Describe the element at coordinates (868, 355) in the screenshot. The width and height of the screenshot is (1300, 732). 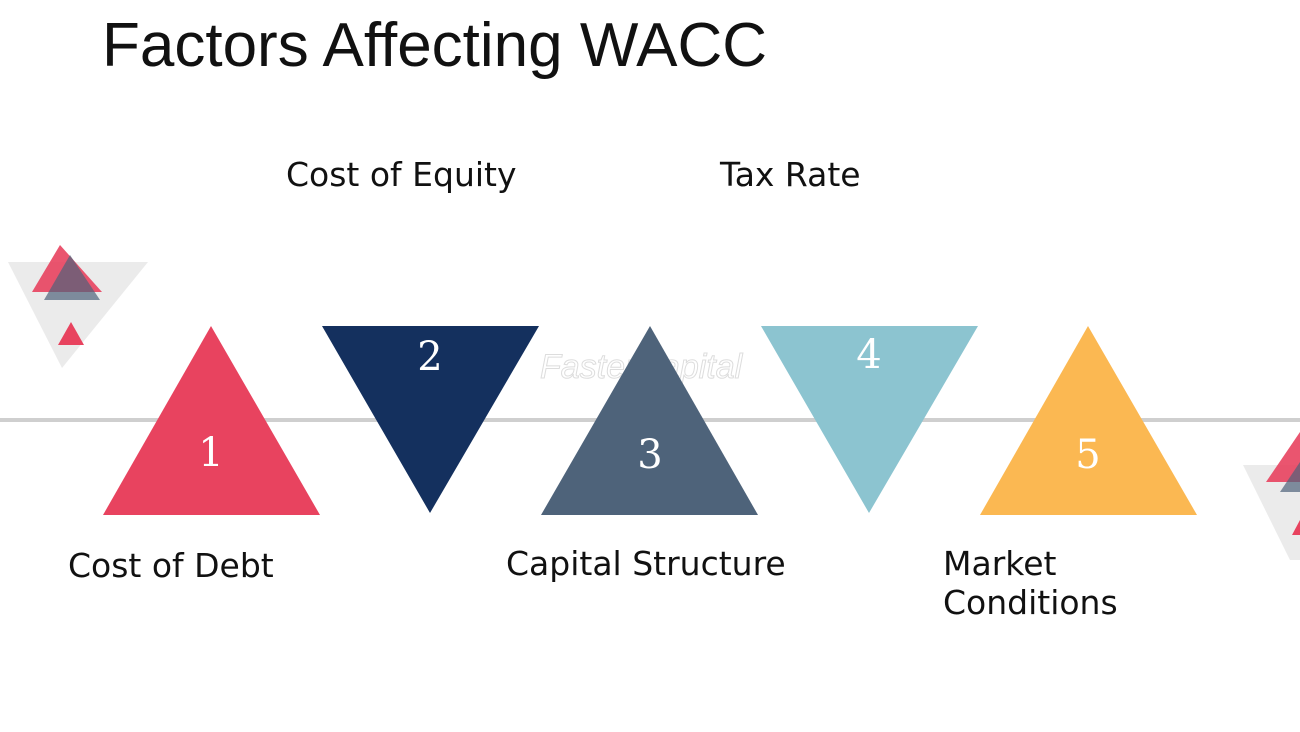
I see `factor-number: 4` at that location.